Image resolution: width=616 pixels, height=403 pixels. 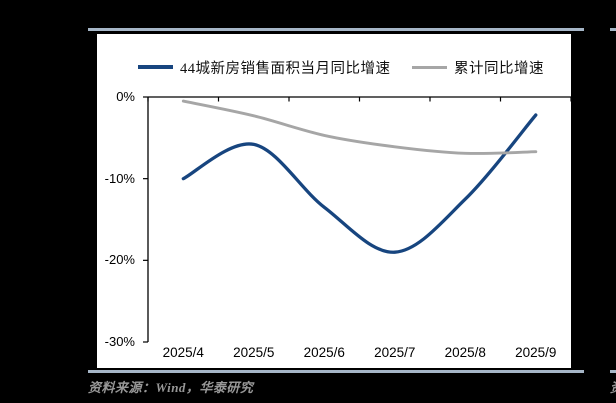 What do you see at coordinates (324, 352) in the screenshot?
I see `x-tick-label: 2025/6` at bounding box center [324, 352].